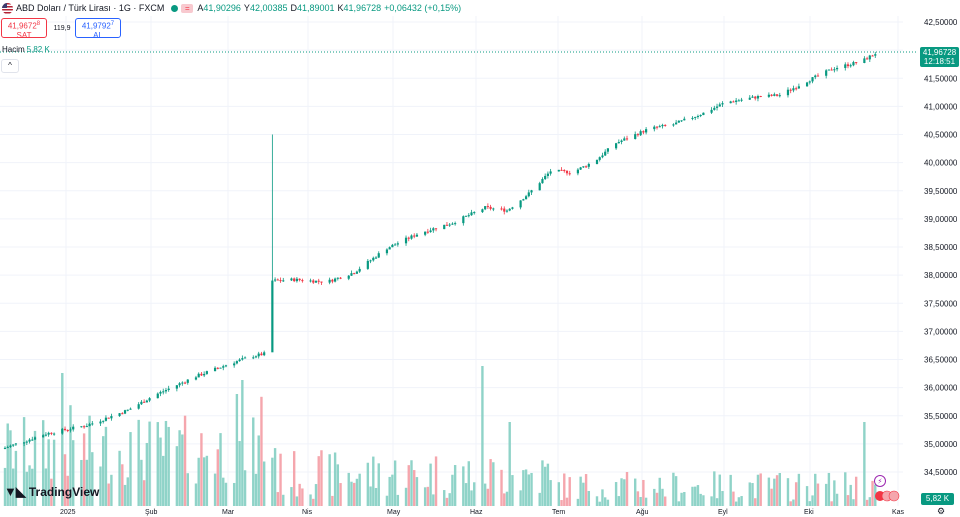  Describe the element at coordinates (90, 8) in the screenshot. I see `symbol-title: ABD Doları / Türk Lirası · 1G · FXCM` at that location.